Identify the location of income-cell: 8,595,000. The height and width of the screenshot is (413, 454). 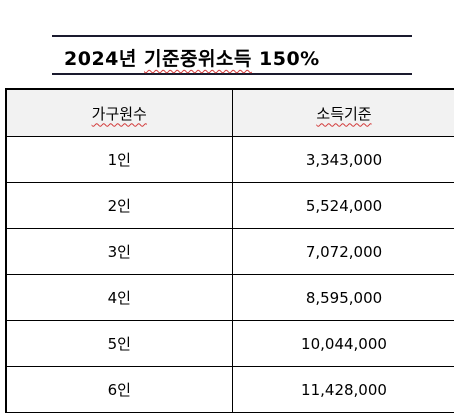
(343, 297).